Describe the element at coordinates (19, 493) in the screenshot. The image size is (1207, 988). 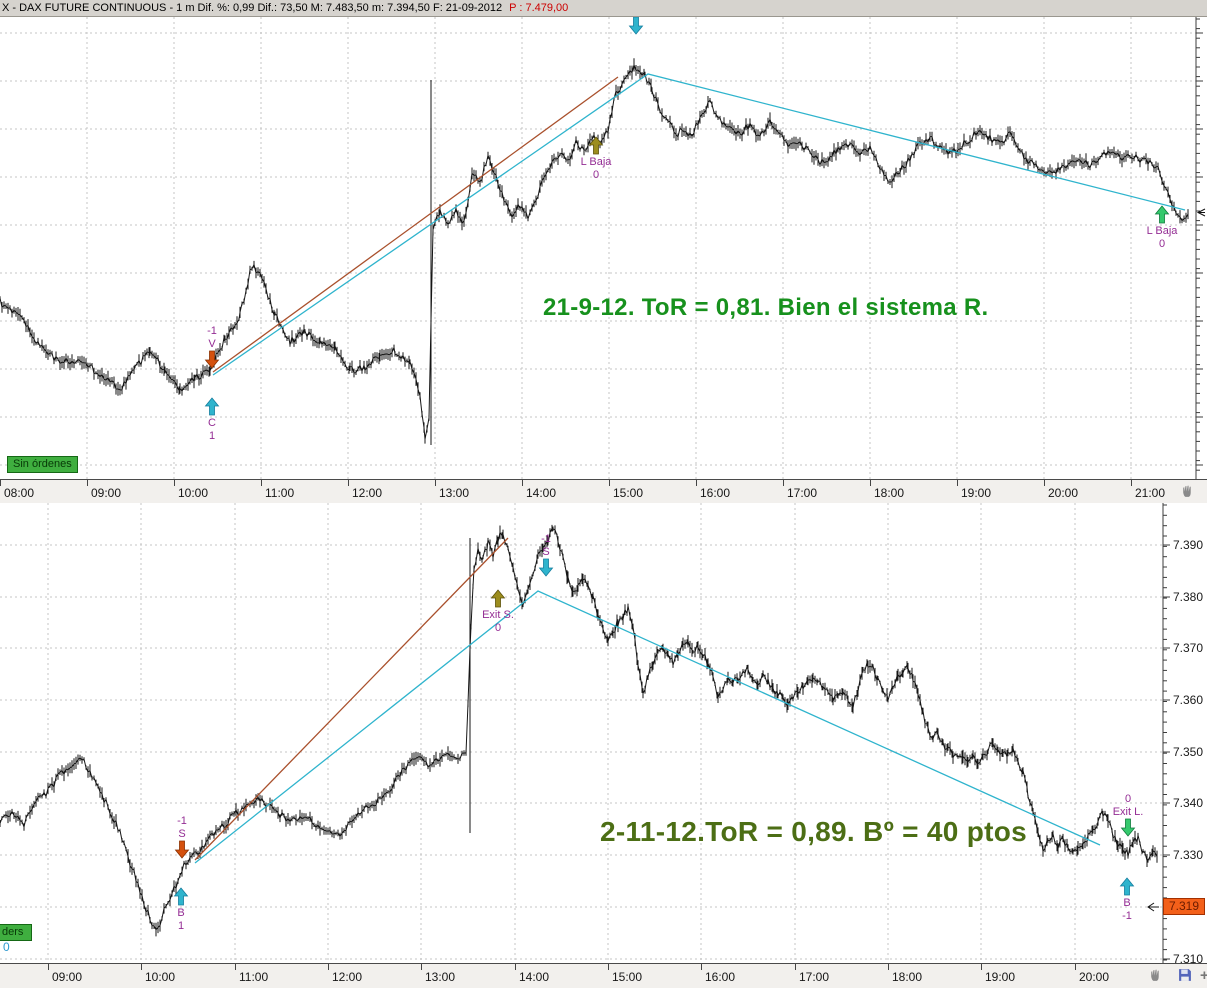
I see `time-label: 08:00` at that location.